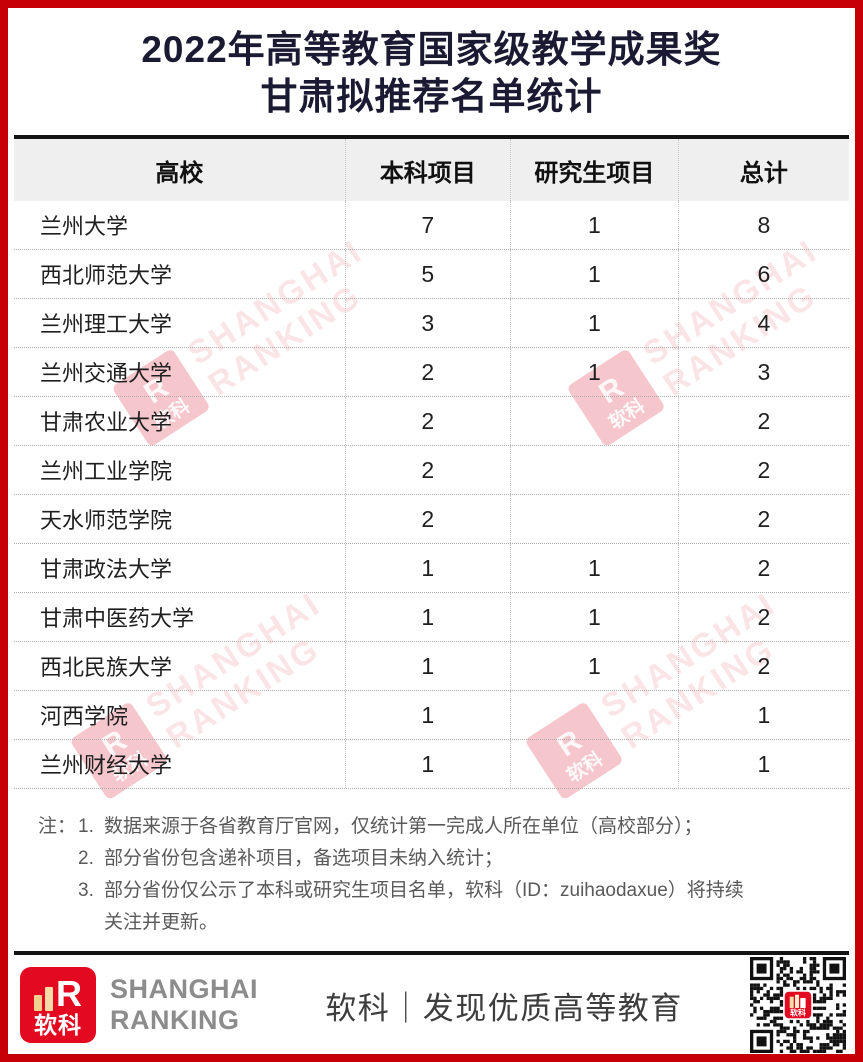  I want to click on cell-total: 3, so click(763, 372).